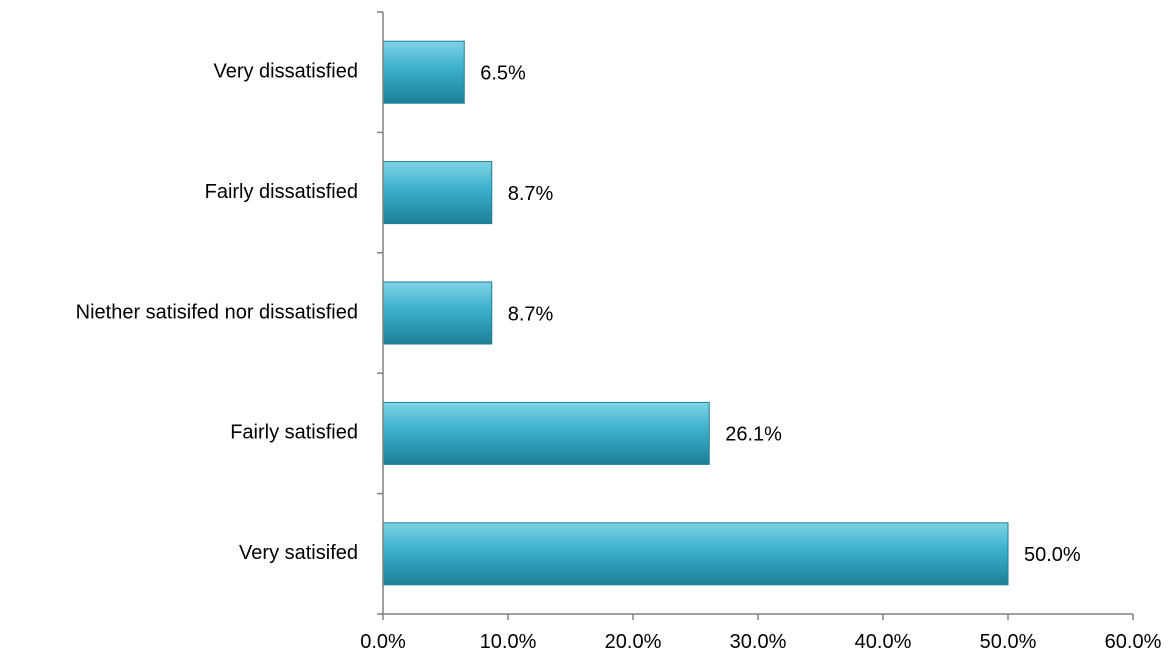 The height and width of the screenshot is (660, 1176). Describe the element at coordinates (508, 642) in the screenshot. I see `x-tick-label: 10.0%` at that location.